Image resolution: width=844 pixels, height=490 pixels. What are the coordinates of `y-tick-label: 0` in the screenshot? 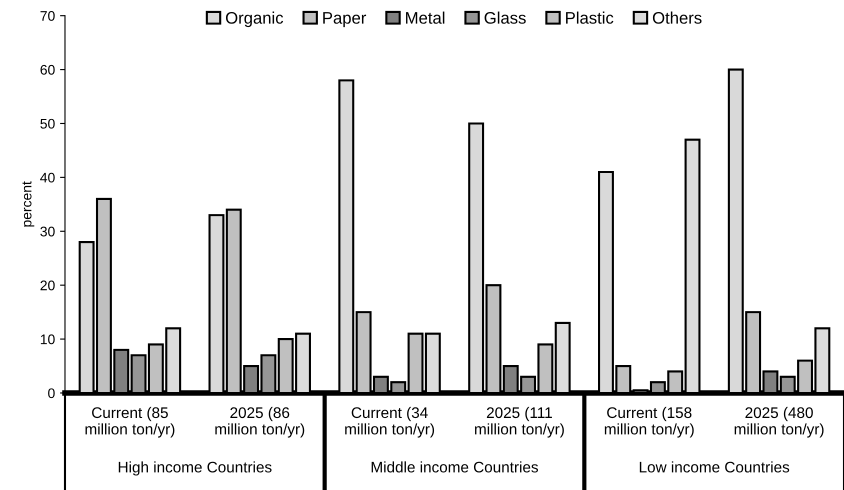 It's located at (51, 393).